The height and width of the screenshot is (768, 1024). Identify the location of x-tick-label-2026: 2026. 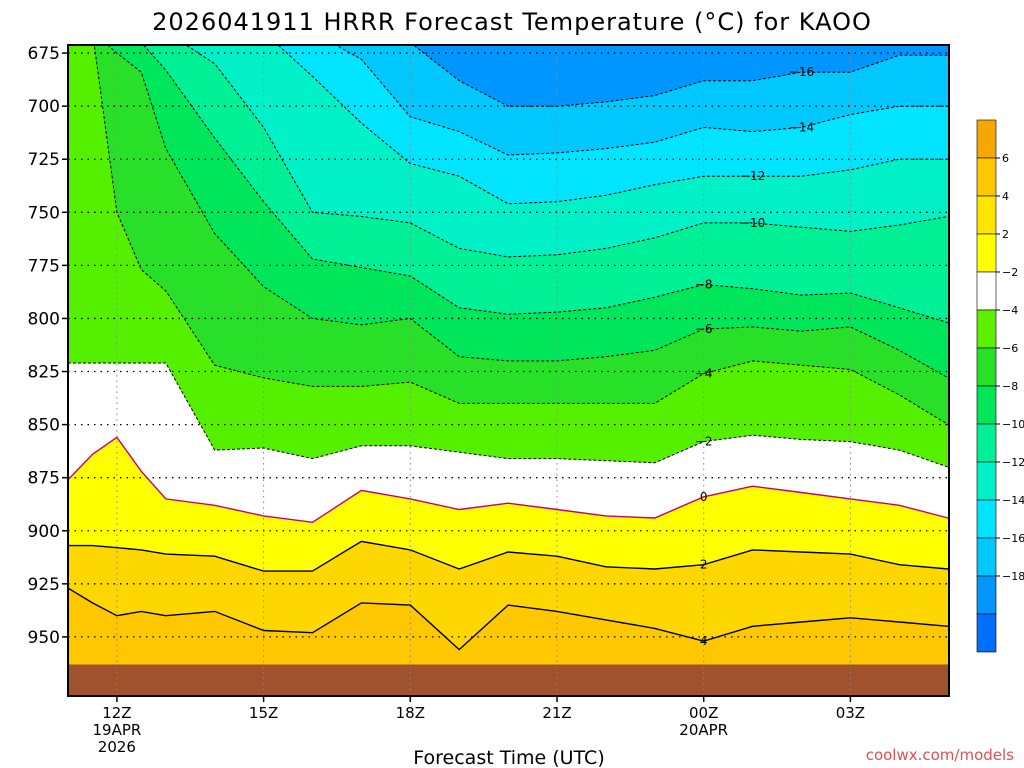
(117, 747).